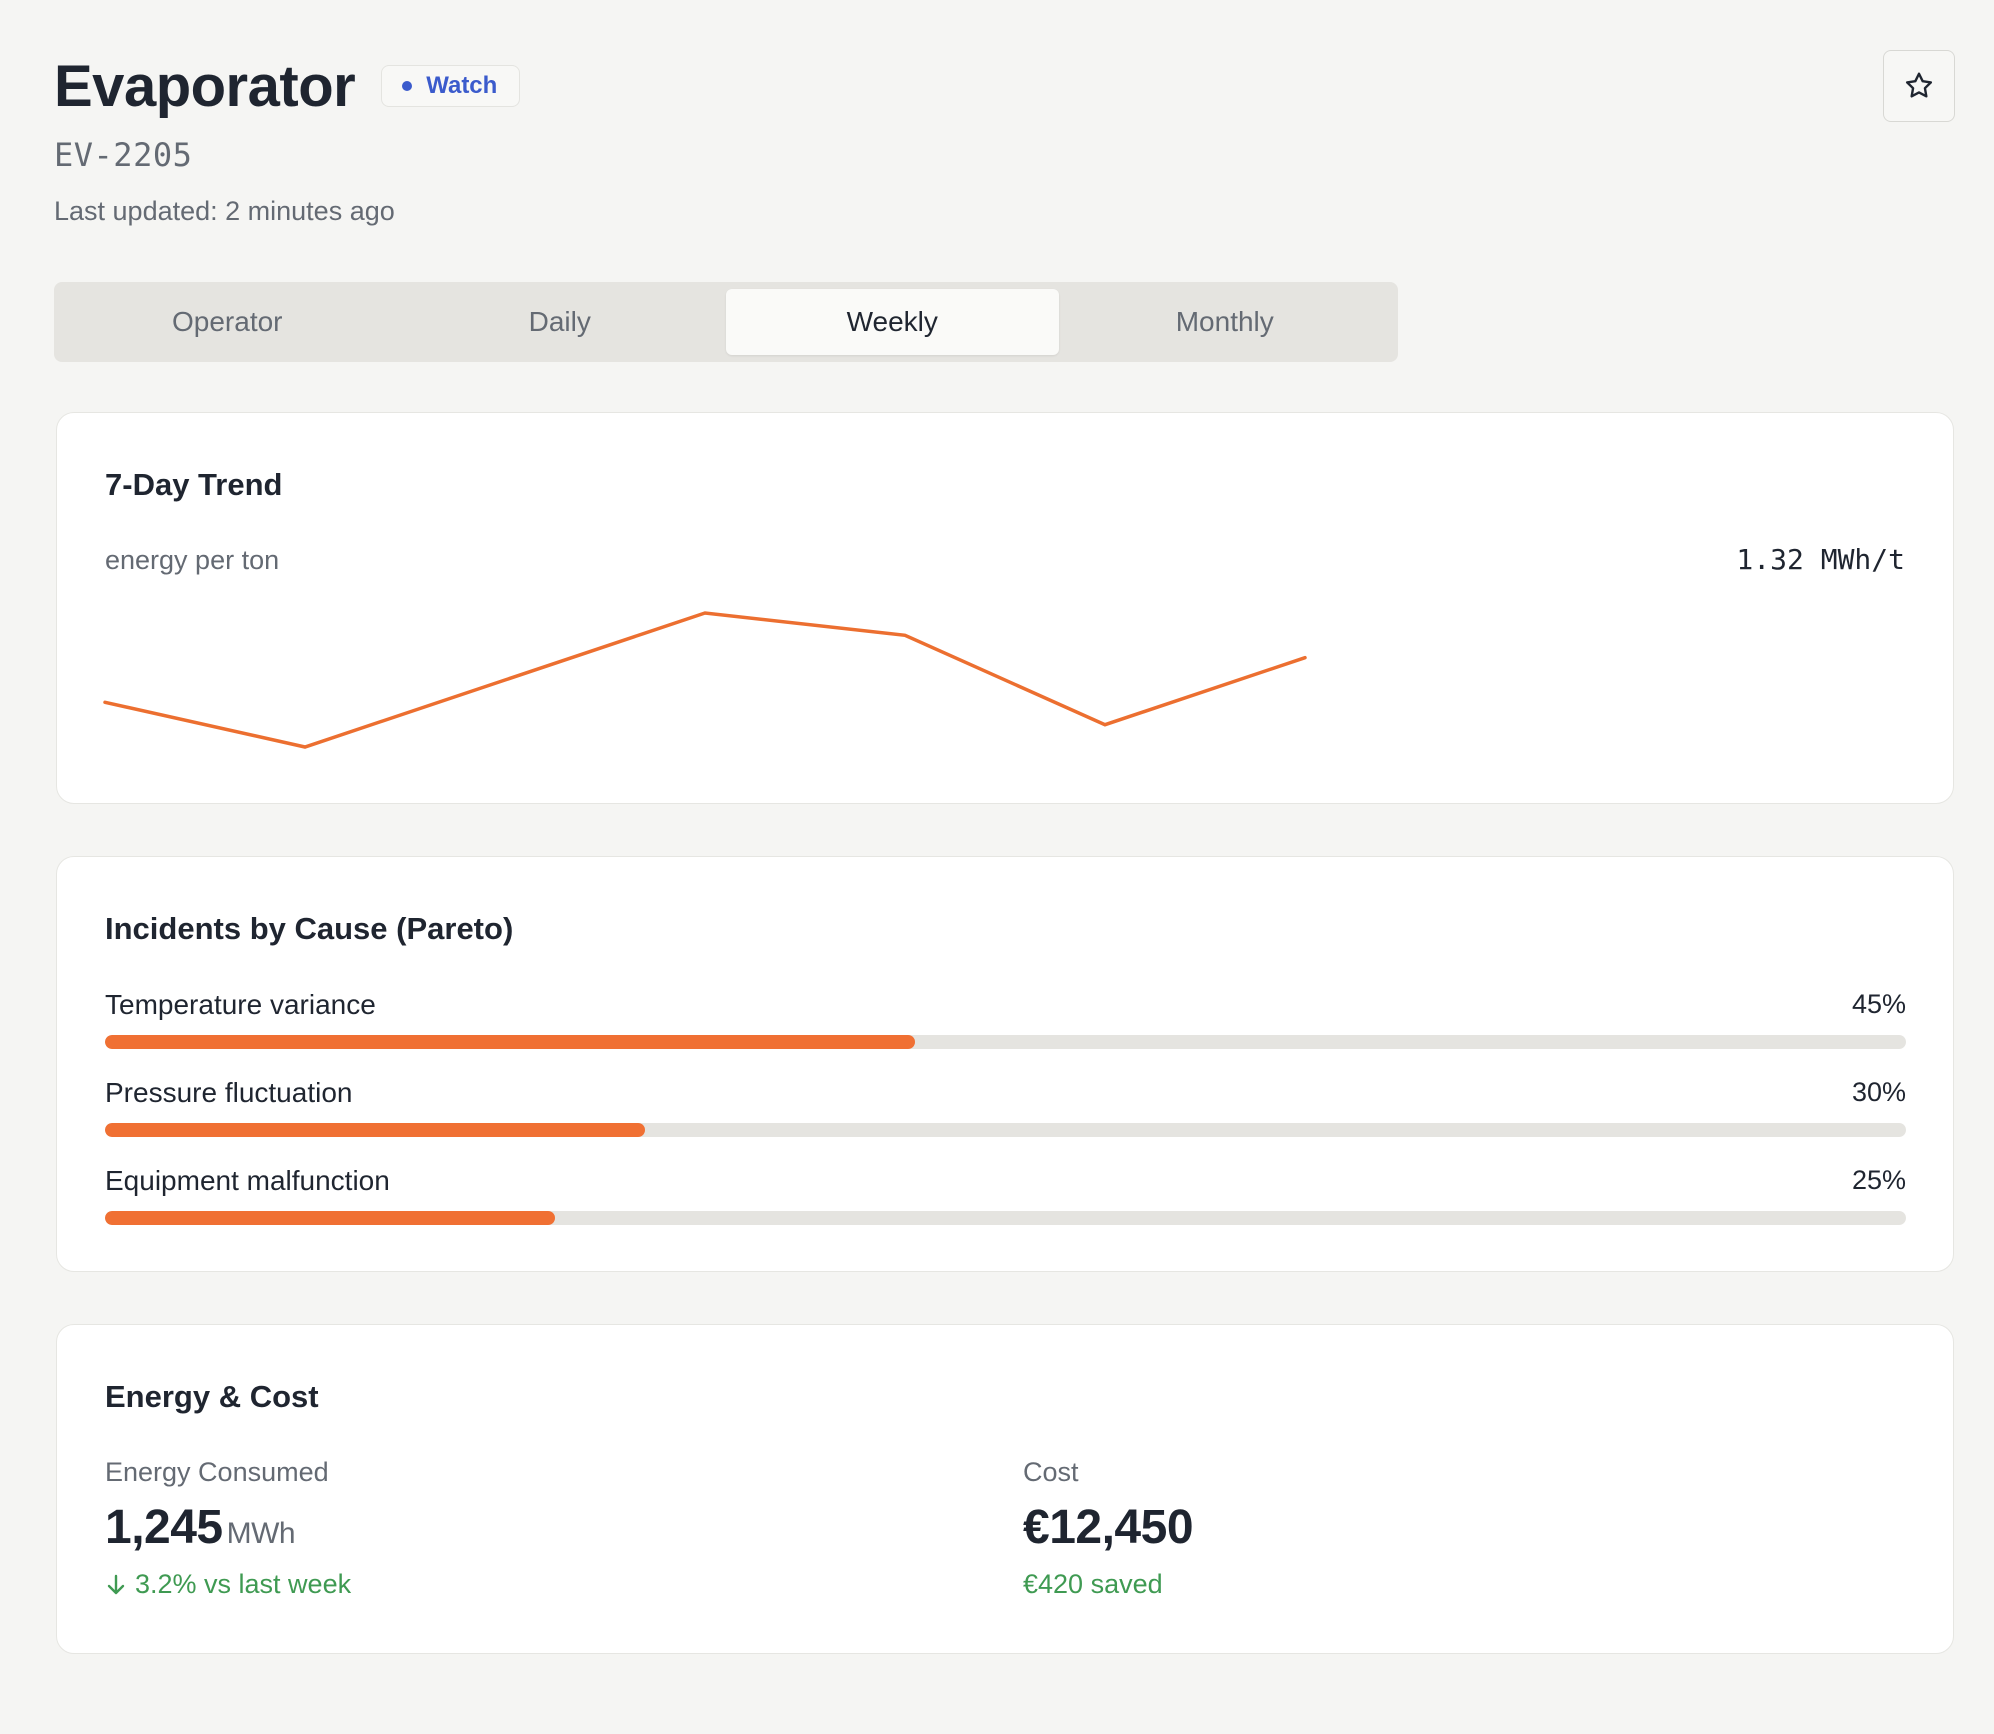  What do you see at coordinates (192, 560) in the screenshot?
I see `trend-subtitle: energy per ton` at bounding box center [192, 560].